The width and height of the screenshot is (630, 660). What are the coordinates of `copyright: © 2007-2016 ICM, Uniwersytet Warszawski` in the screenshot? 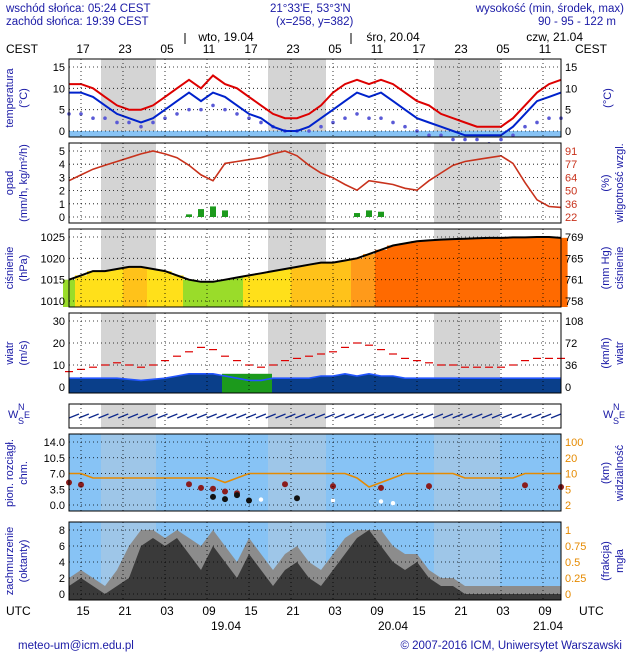 It's located at (511, 646).